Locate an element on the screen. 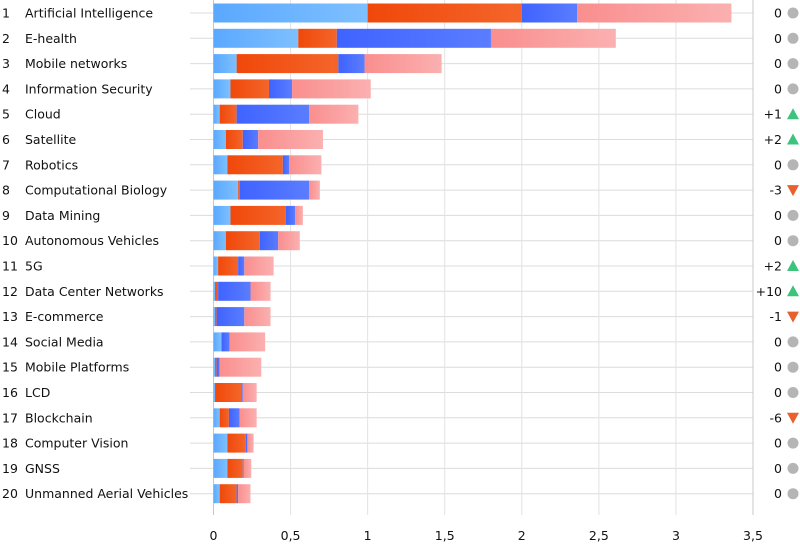 This screenshot has width=800, height=552. x-tick-label: 3 is located at coordinates (676, 535).